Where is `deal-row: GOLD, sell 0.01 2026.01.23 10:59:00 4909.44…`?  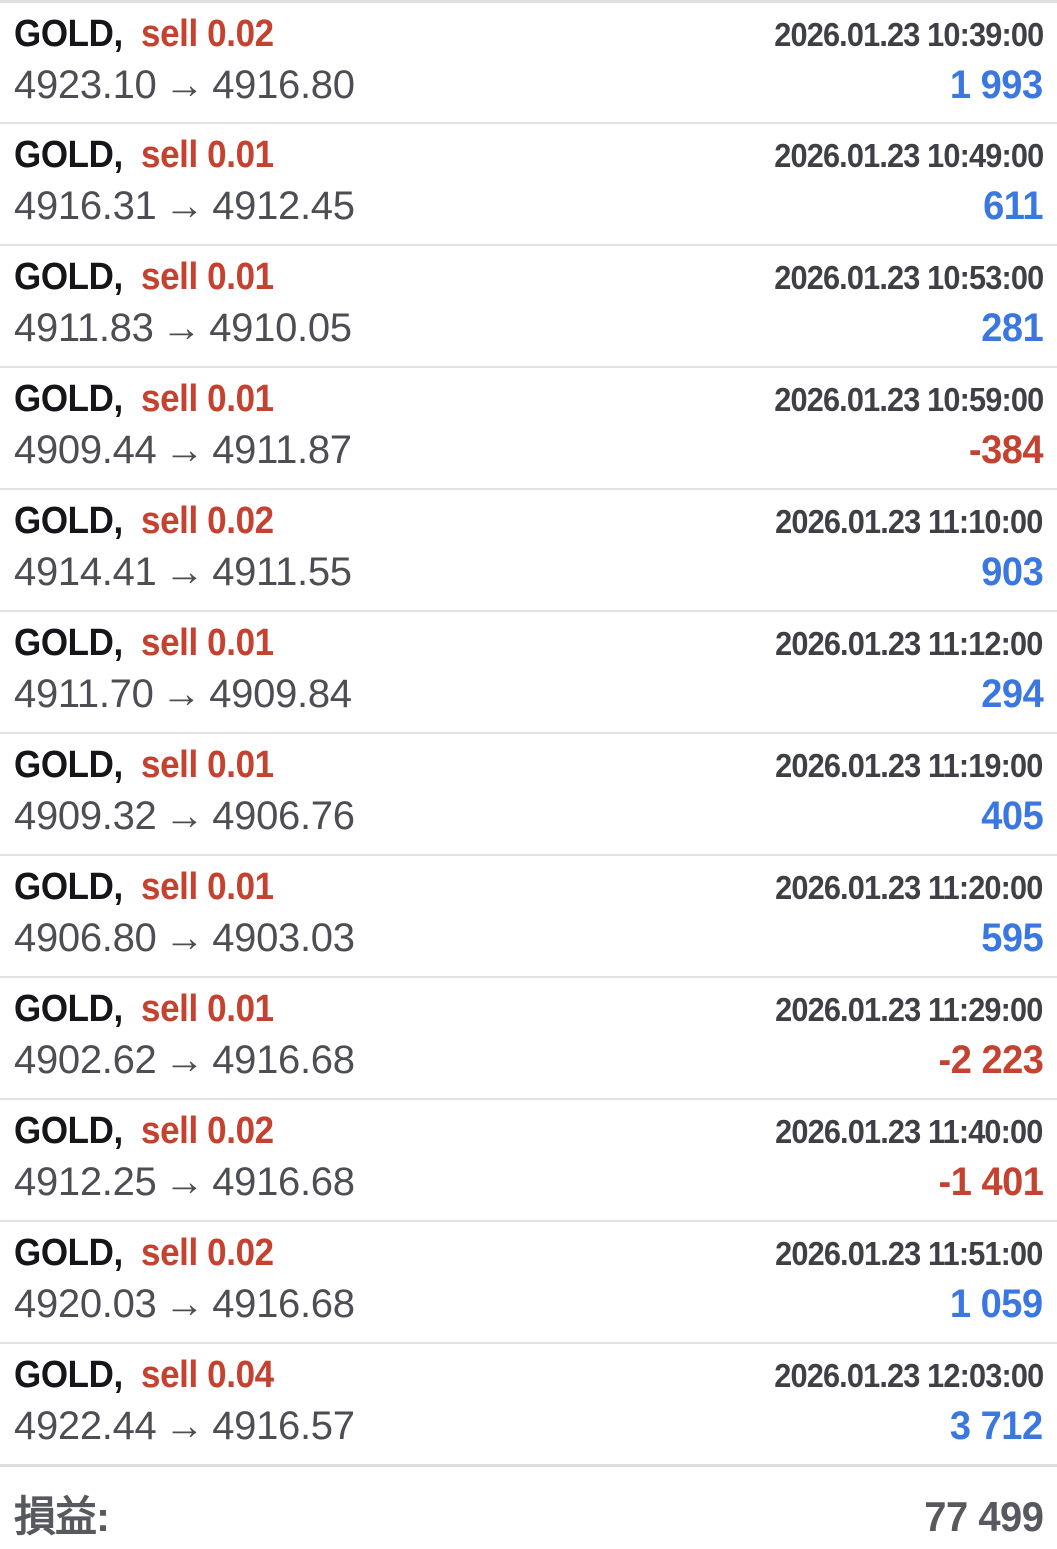 deal-row: GOLD, sell 0.01 2026.01.23 10:59:00 4909.44… is located at coordinates (528, 427).